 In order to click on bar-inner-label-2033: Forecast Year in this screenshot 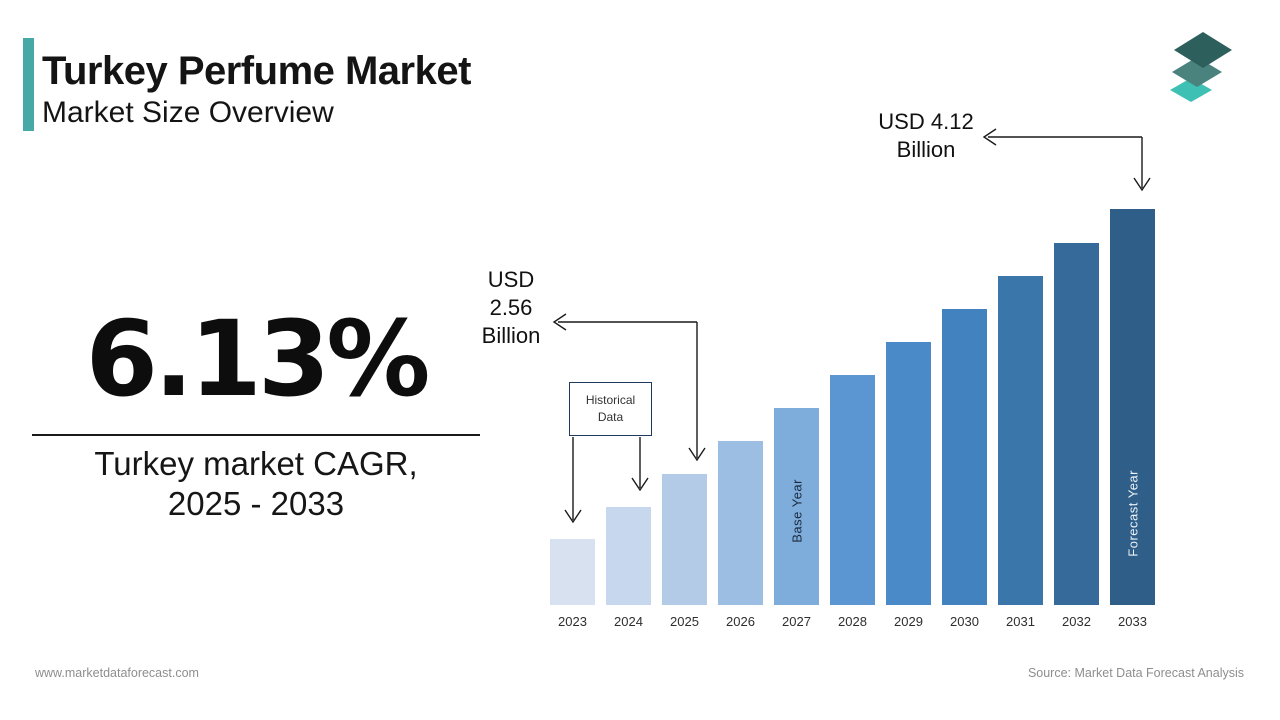, I will do `click(1132, 513)`.